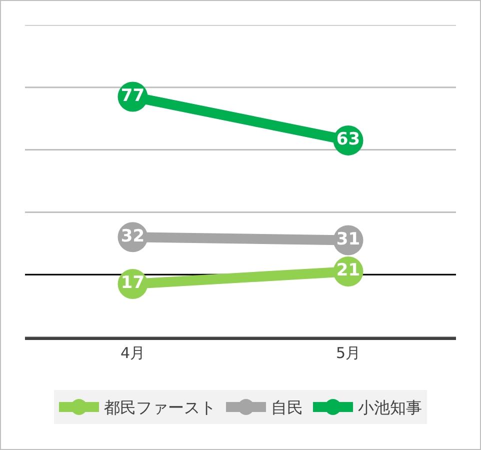  Describe the element at coordinates (133, 353) in the screenshot. I see `x-tick-label: 4月` at that location.